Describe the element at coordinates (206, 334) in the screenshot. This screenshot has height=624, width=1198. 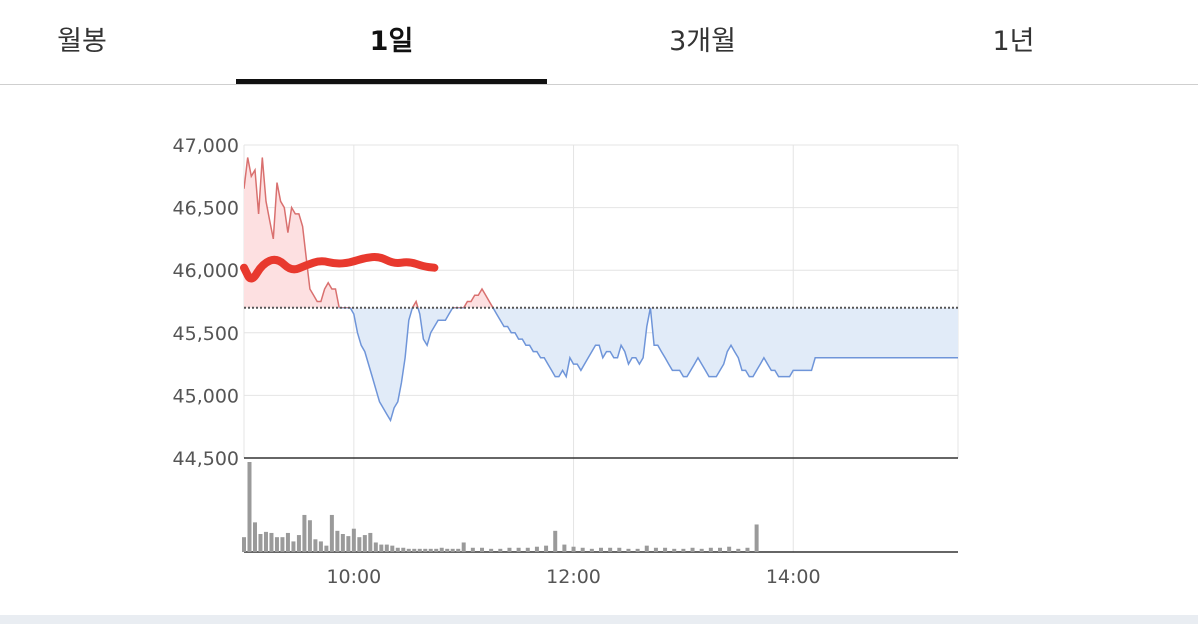
I see `y-tick-label: 45,500` at that location.